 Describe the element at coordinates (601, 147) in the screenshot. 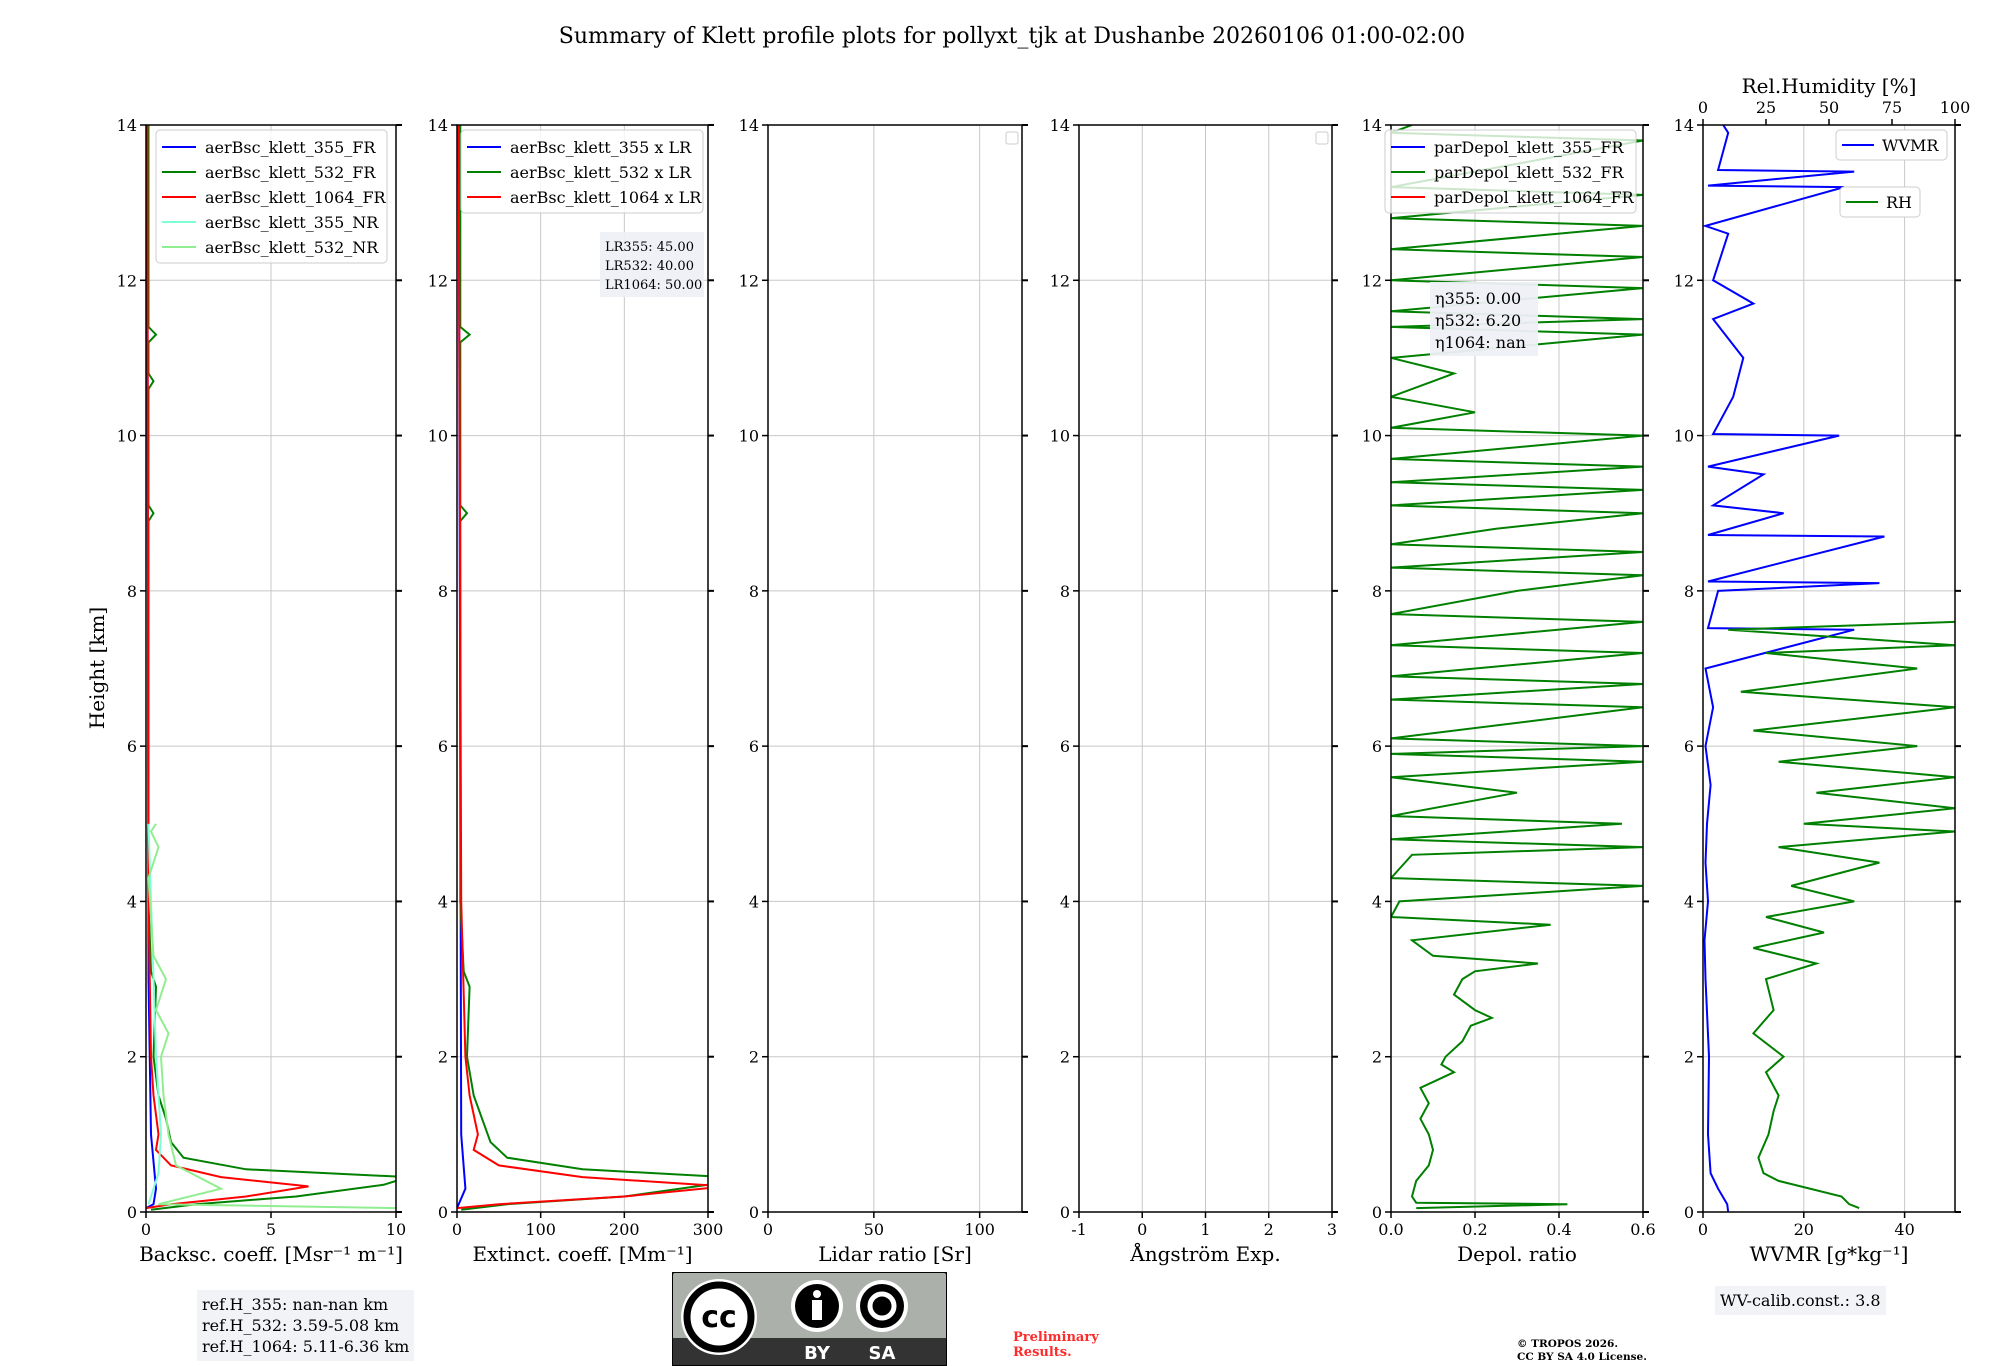

I see `legend-label: aerBsc_klett_355 x LR` at that location.